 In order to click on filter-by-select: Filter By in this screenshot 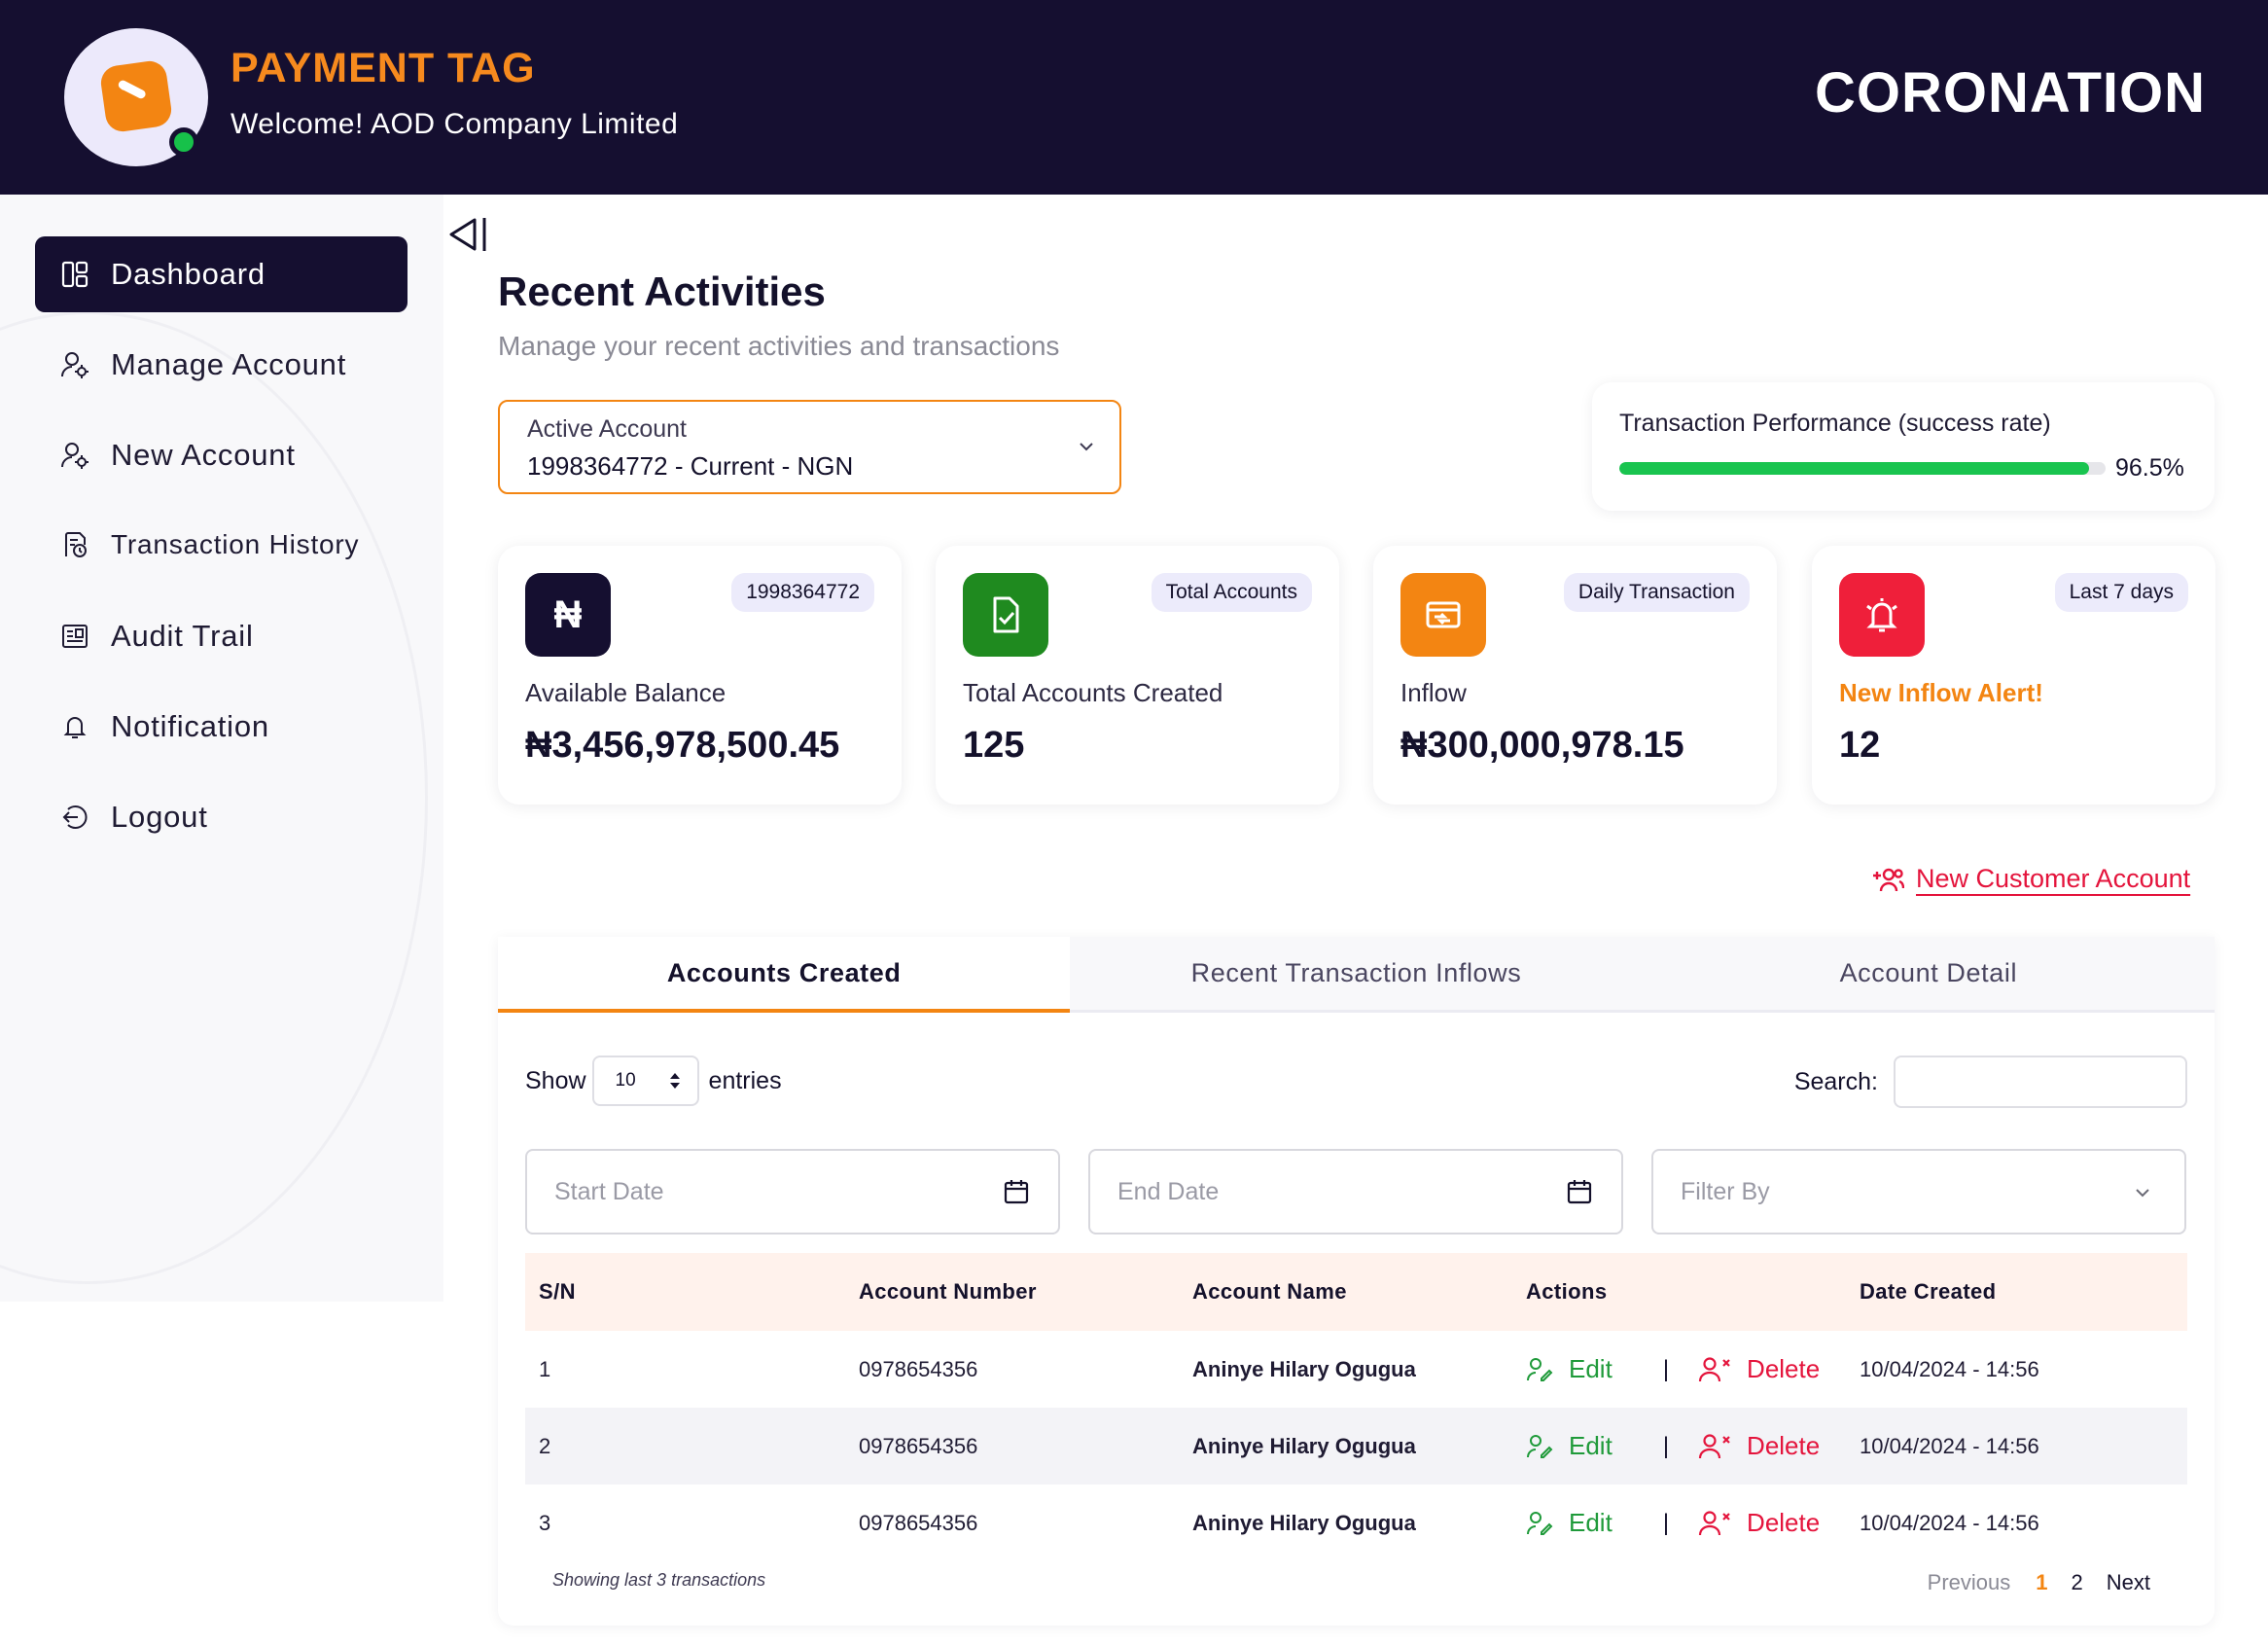, I will do `click(1918, 1191)`.